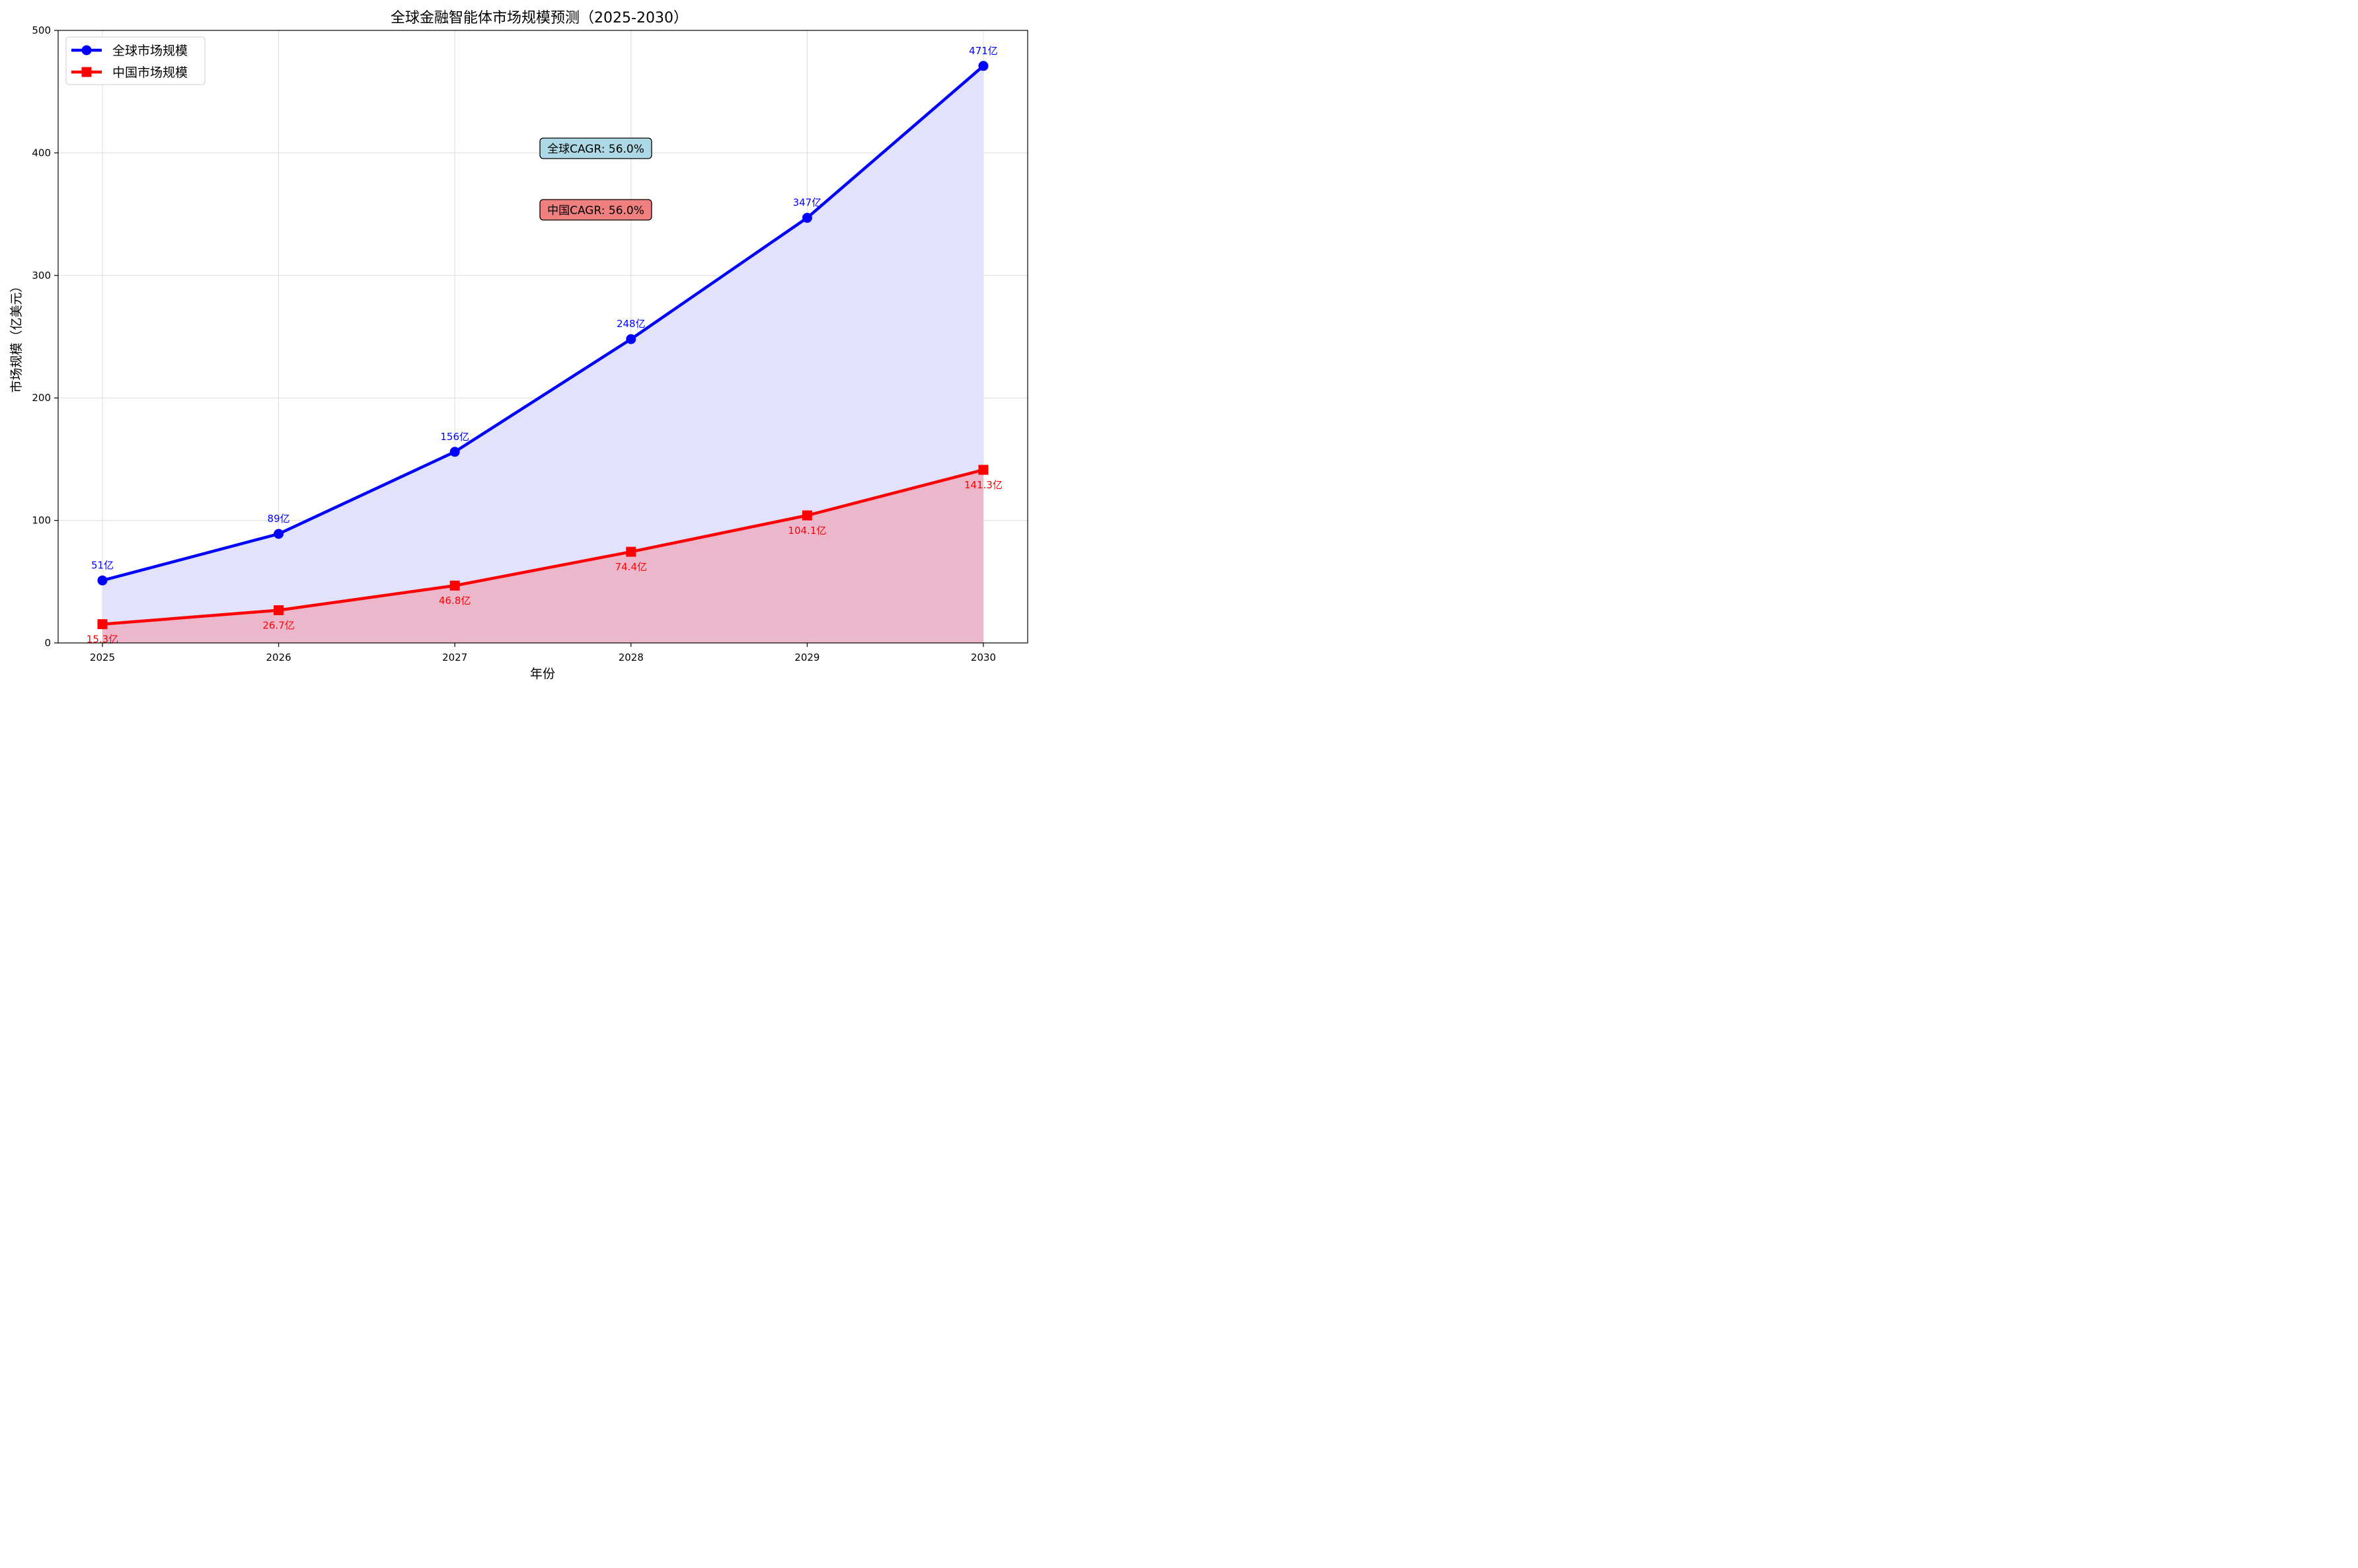 This screenshot has height=1568, width=2358. I want to click on data-label-s1-1: 89亿, so click(279, 519).